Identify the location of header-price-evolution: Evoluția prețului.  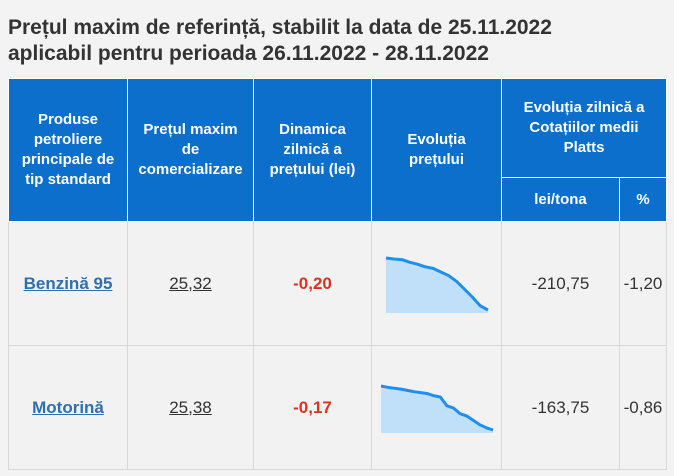
(436, 150).